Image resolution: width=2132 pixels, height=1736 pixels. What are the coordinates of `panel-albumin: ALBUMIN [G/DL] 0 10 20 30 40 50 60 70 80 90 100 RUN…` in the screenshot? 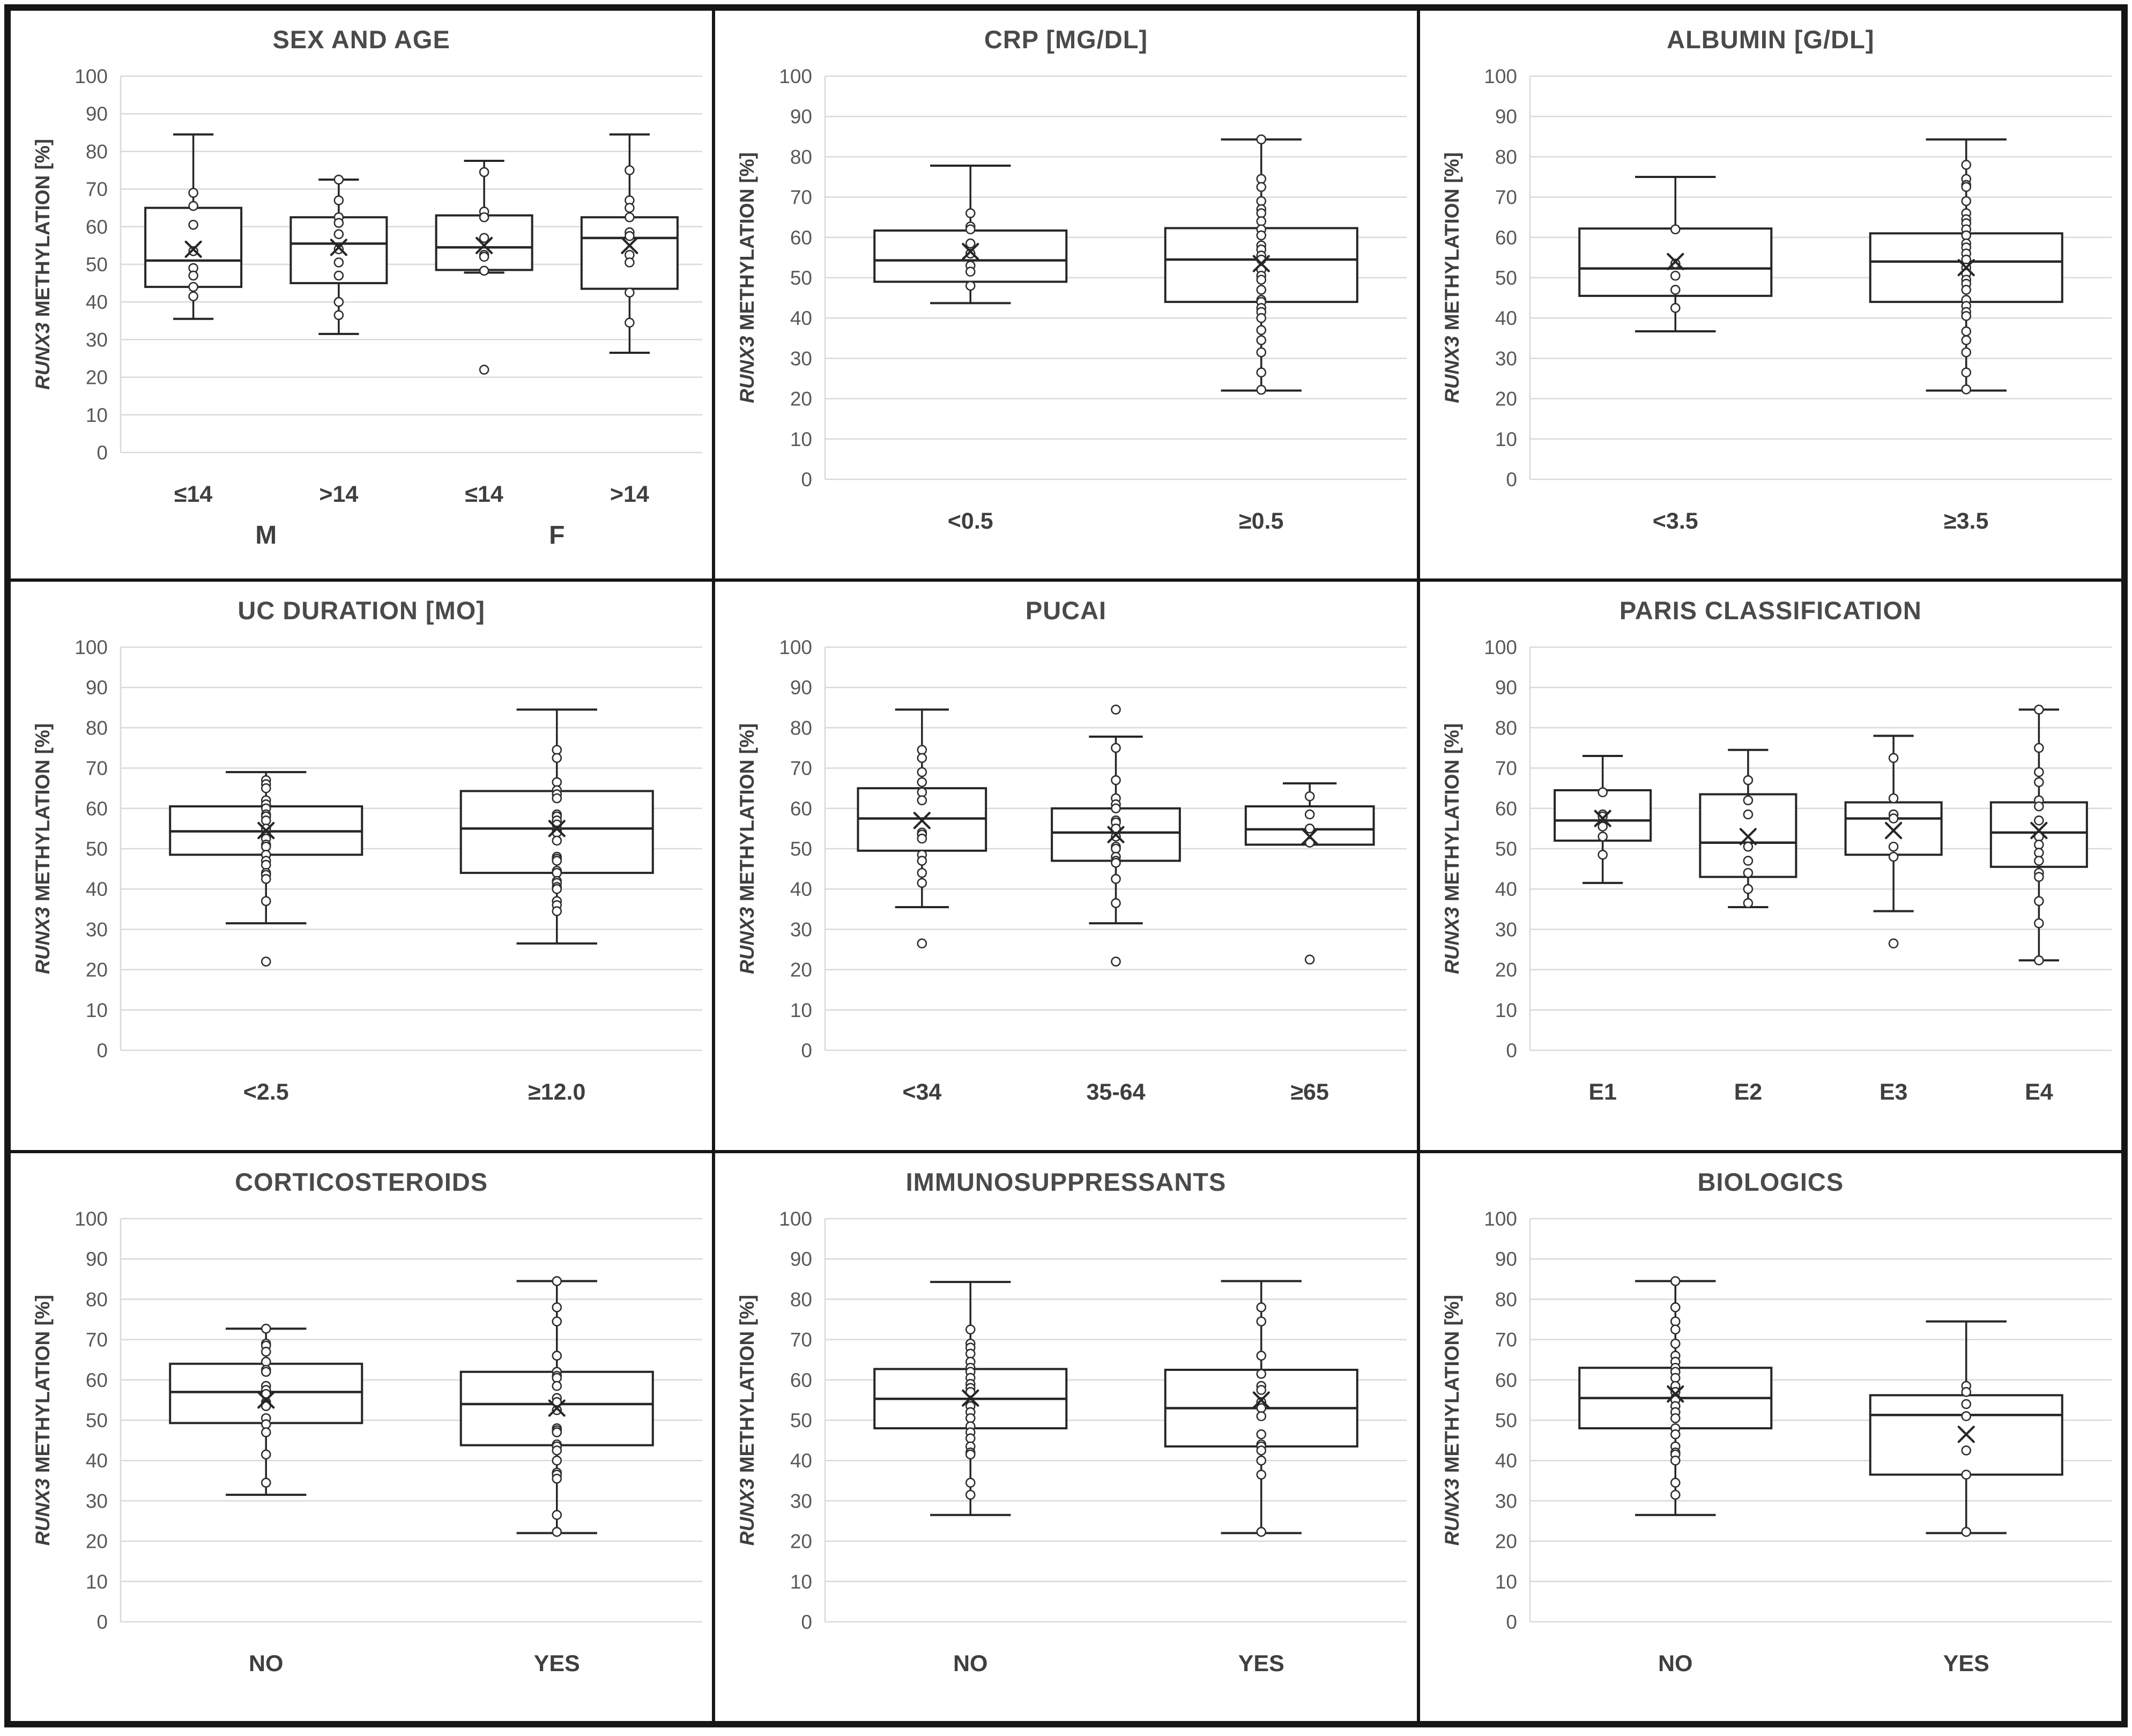 It's located at (1770, 295).